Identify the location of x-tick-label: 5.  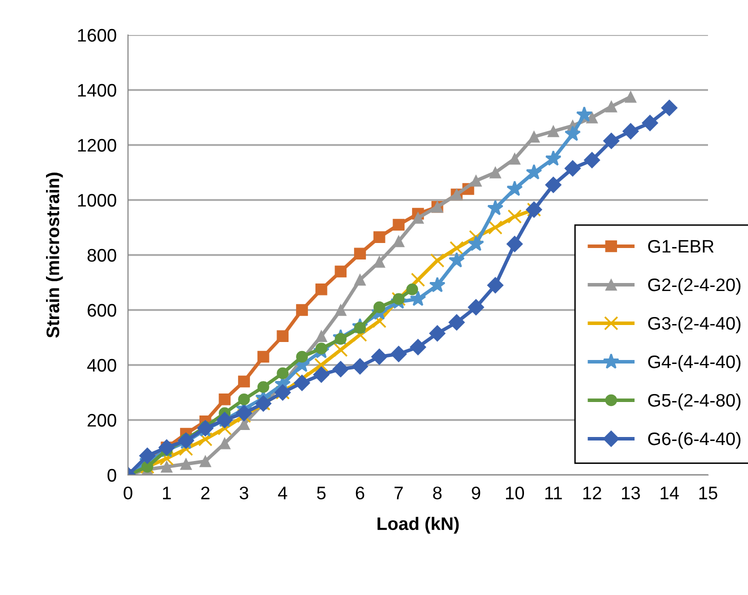
(321, 493).